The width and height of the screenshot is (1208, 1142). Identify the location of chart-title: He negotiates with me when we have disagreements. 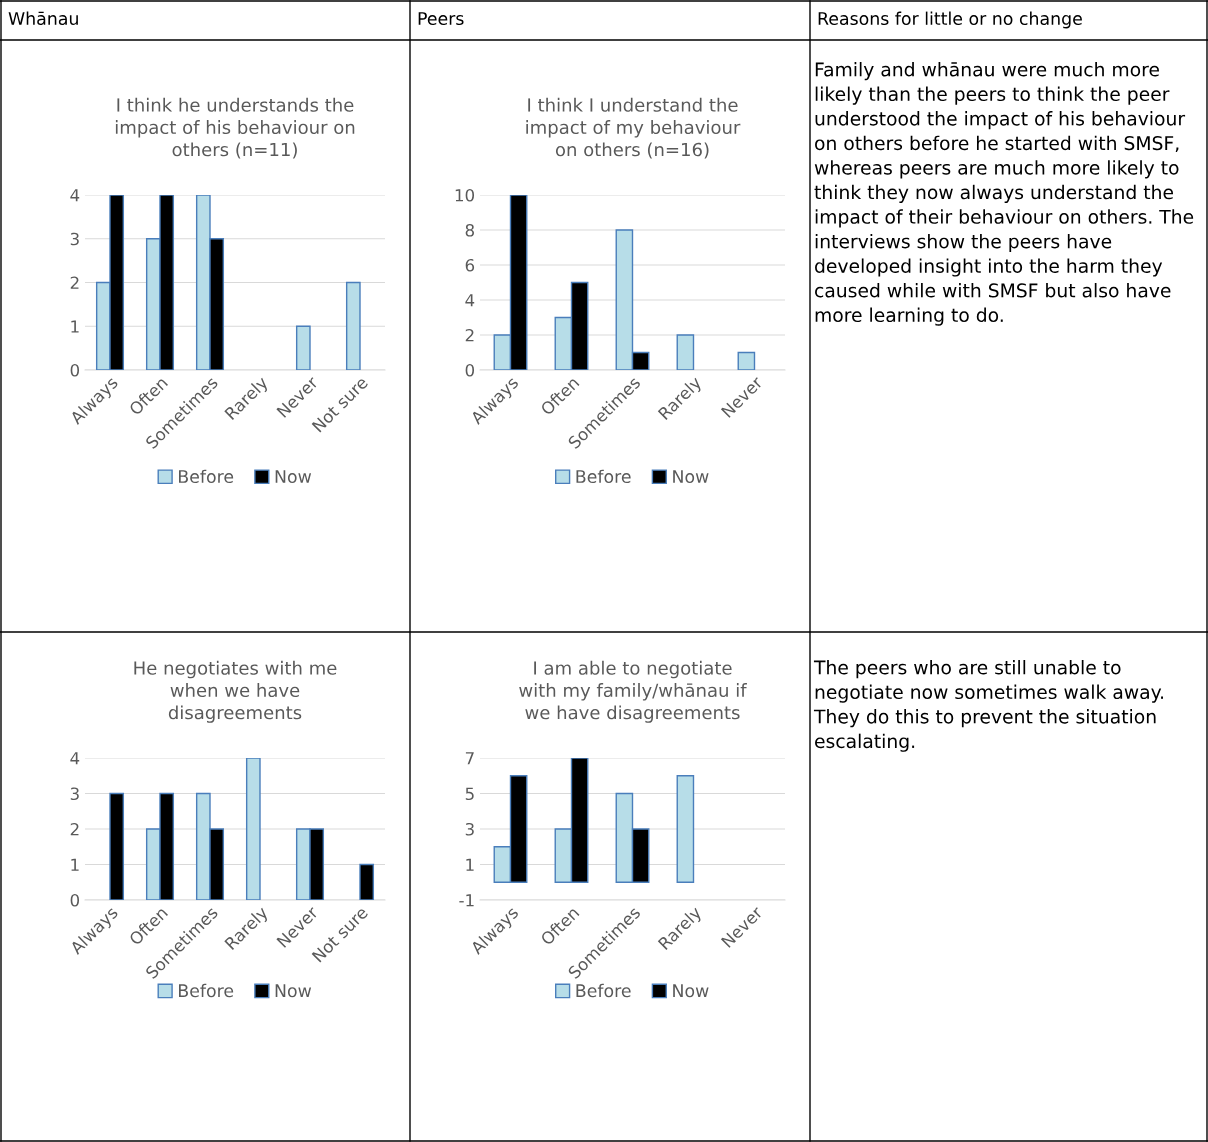
(235, 691).